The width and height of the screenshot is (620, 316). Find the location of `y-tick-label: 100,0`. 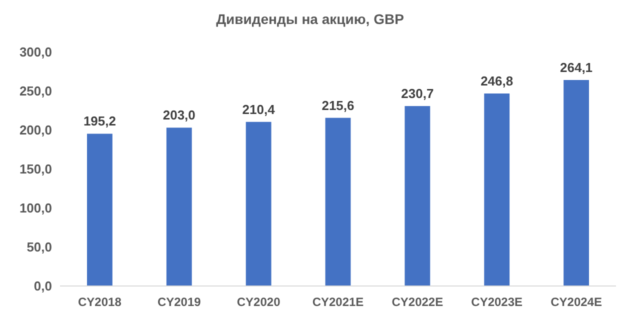

y-tick-label: 100,0 is located at coordinates (35, 208).